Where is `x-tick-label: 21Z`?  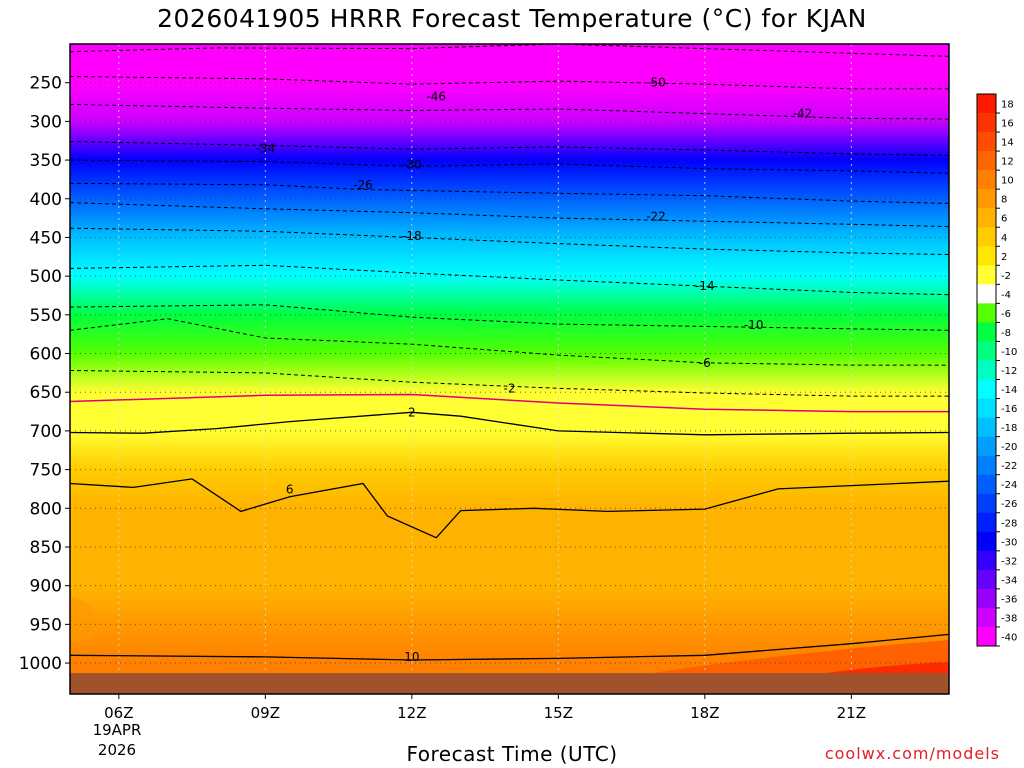
x-tick-label: 21Z is located at coordinates (851, 713).